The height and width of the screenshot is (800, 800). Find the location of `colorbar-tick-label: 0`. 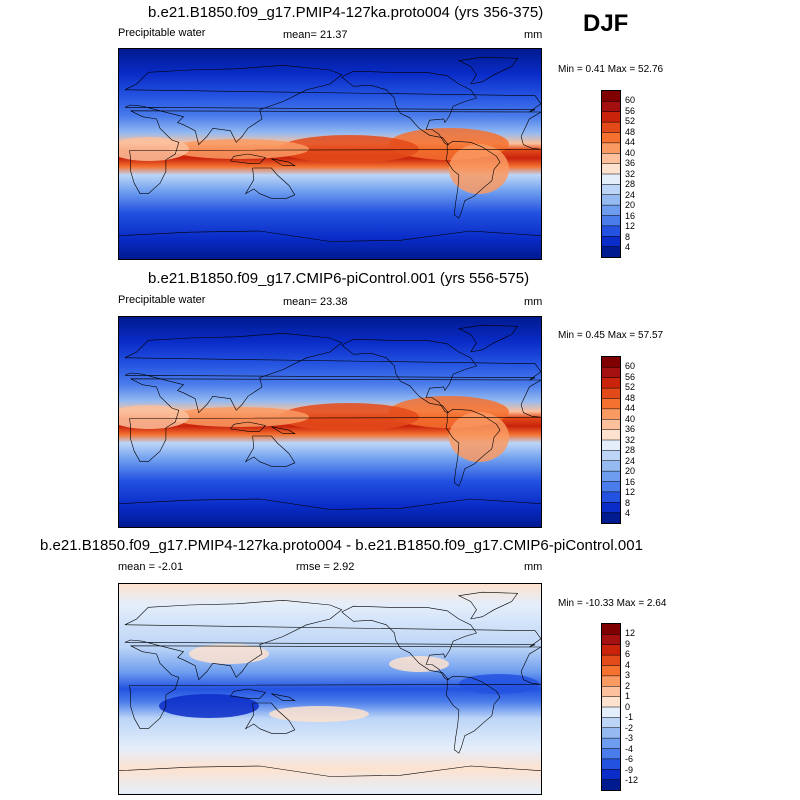

colorbar-tick-label: 0 is located at coordinates (628, 706).